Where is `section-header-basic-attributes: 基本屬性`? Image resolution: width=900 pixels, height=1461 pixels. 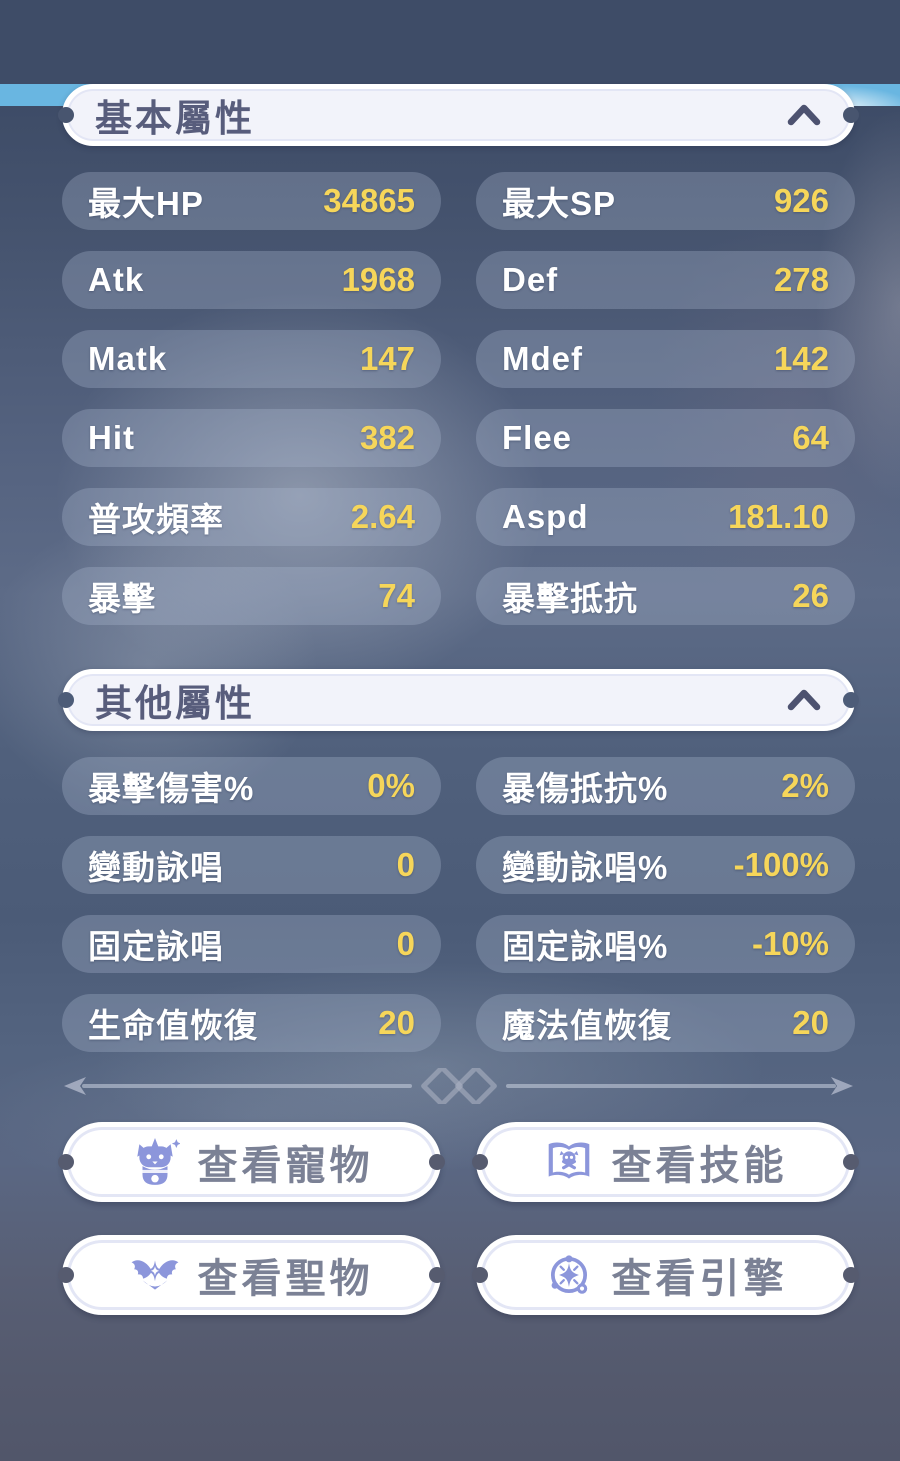 section-header-basic-attributes: 基本屬性 is located at coordinates (458, 115).